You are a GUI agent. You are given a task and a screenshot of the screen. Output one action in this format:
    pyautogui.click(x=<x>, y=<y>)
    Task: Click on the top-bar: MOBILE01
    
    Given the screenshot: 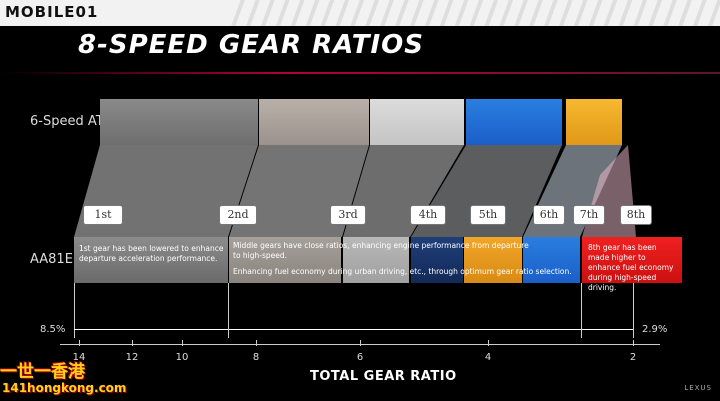 What is the action you would take?
    pyautogui.click(x=360, y=13)
    